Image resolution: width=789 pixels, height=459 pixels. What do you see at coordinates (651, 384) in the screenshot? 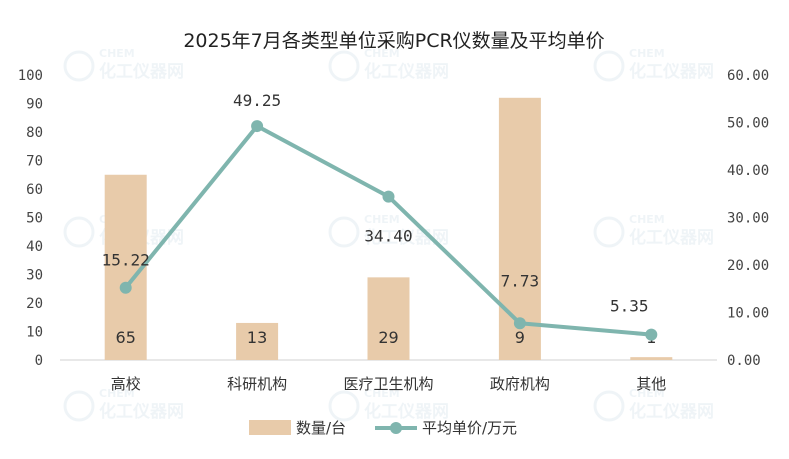
I see `category-label: 其他` at bounding box center [651, 384].